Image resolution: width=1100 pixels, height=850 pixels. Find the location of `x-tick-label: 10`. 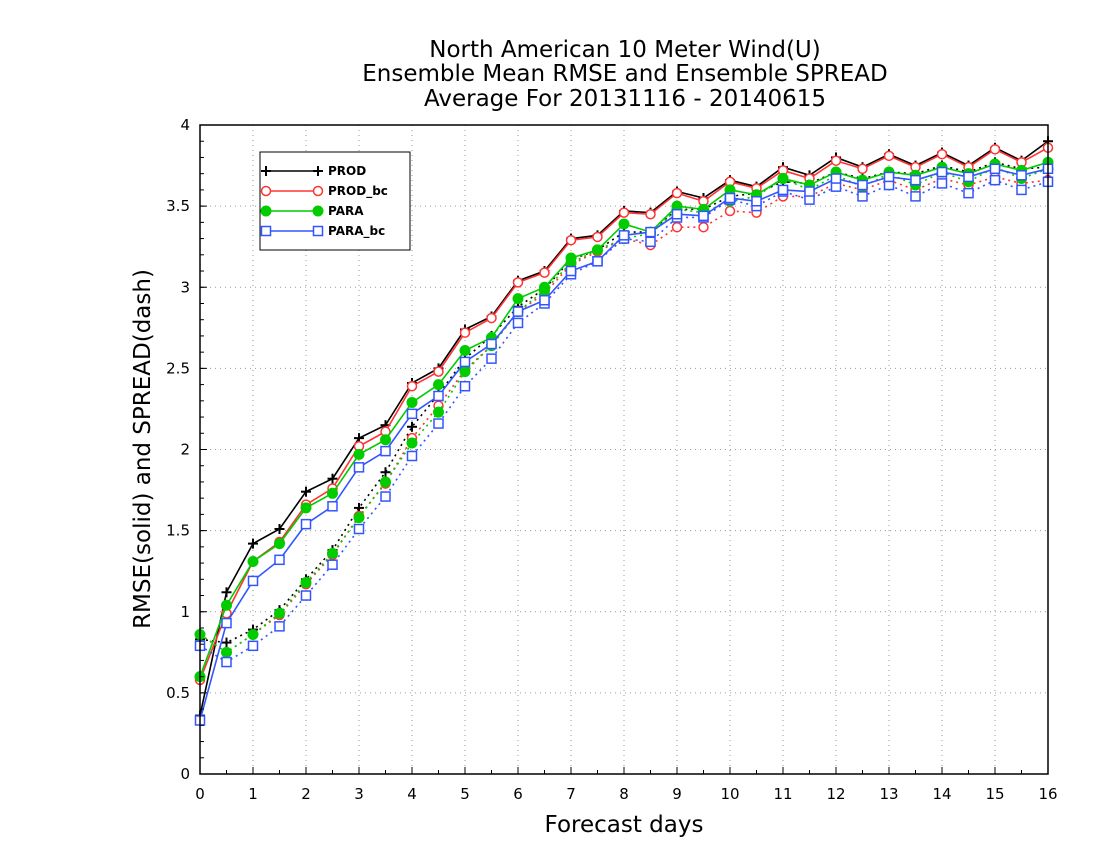

x-tick-label: 10 is located at coordinates (729, 794).